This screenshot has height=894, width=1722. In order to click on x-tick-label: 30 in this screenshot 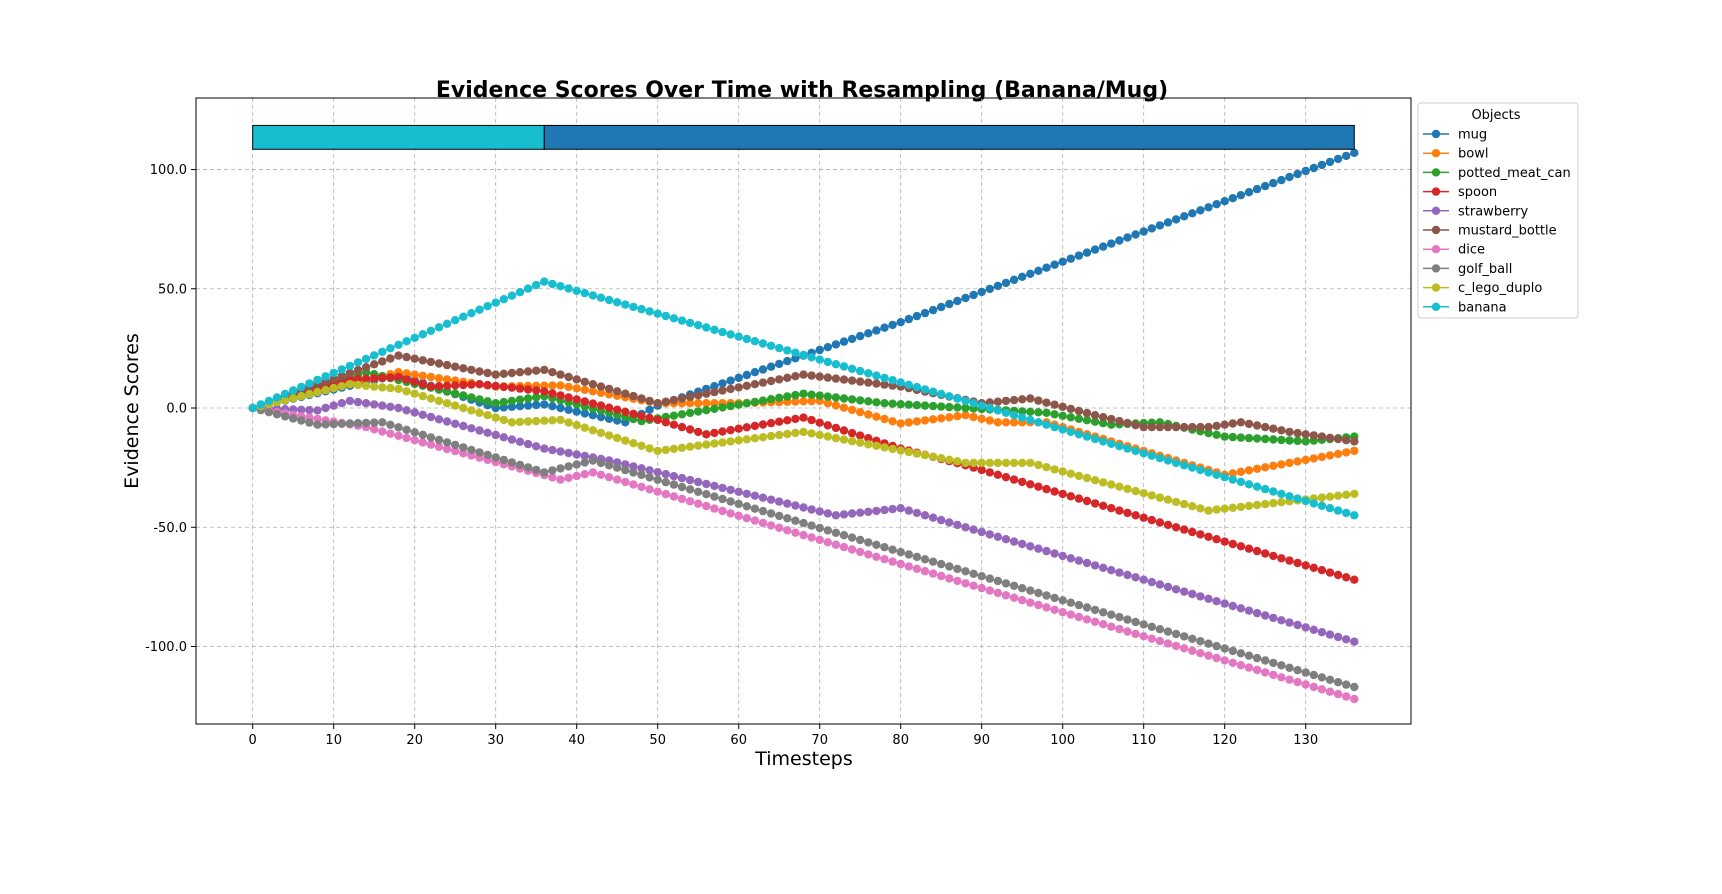, I will do `click(495, 740)`.